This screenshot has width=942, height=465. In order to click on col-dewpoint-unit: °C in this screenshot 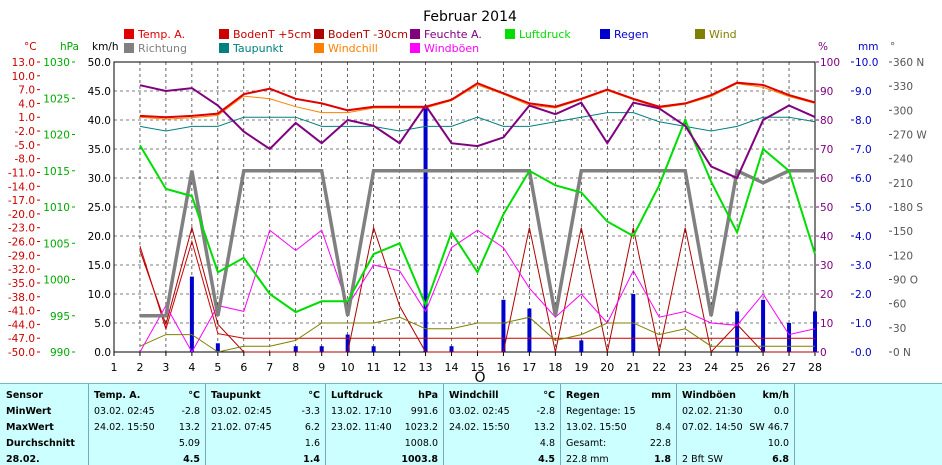, I will do `click(314, 395)`.